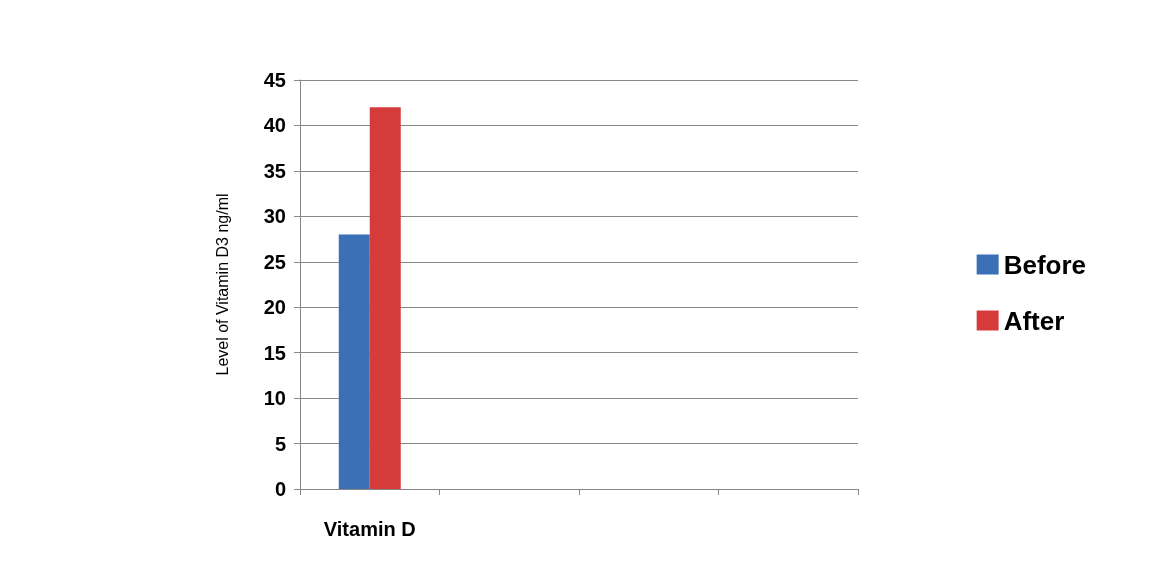 The height and width of the screenshot is (585, 1151). What do you see at coordinates (280, 489) in the screenshot?
I see `y-tick-label: 0` at bounding box center [280, 489].